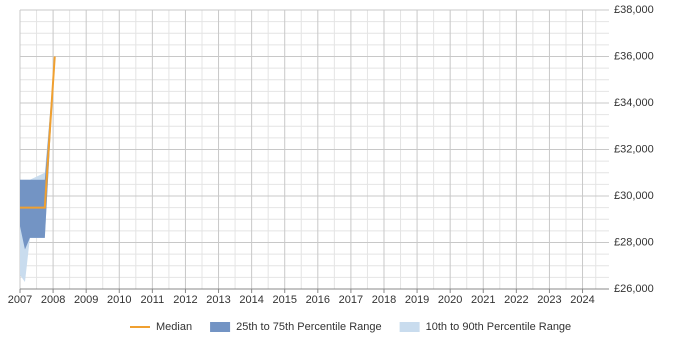 The height and width of the screenshot is (350, 700). What do you see at coordinates (549, 300) in the screenshot?
I see `x-tick-label: 2023` at bounding box center [549, 300].